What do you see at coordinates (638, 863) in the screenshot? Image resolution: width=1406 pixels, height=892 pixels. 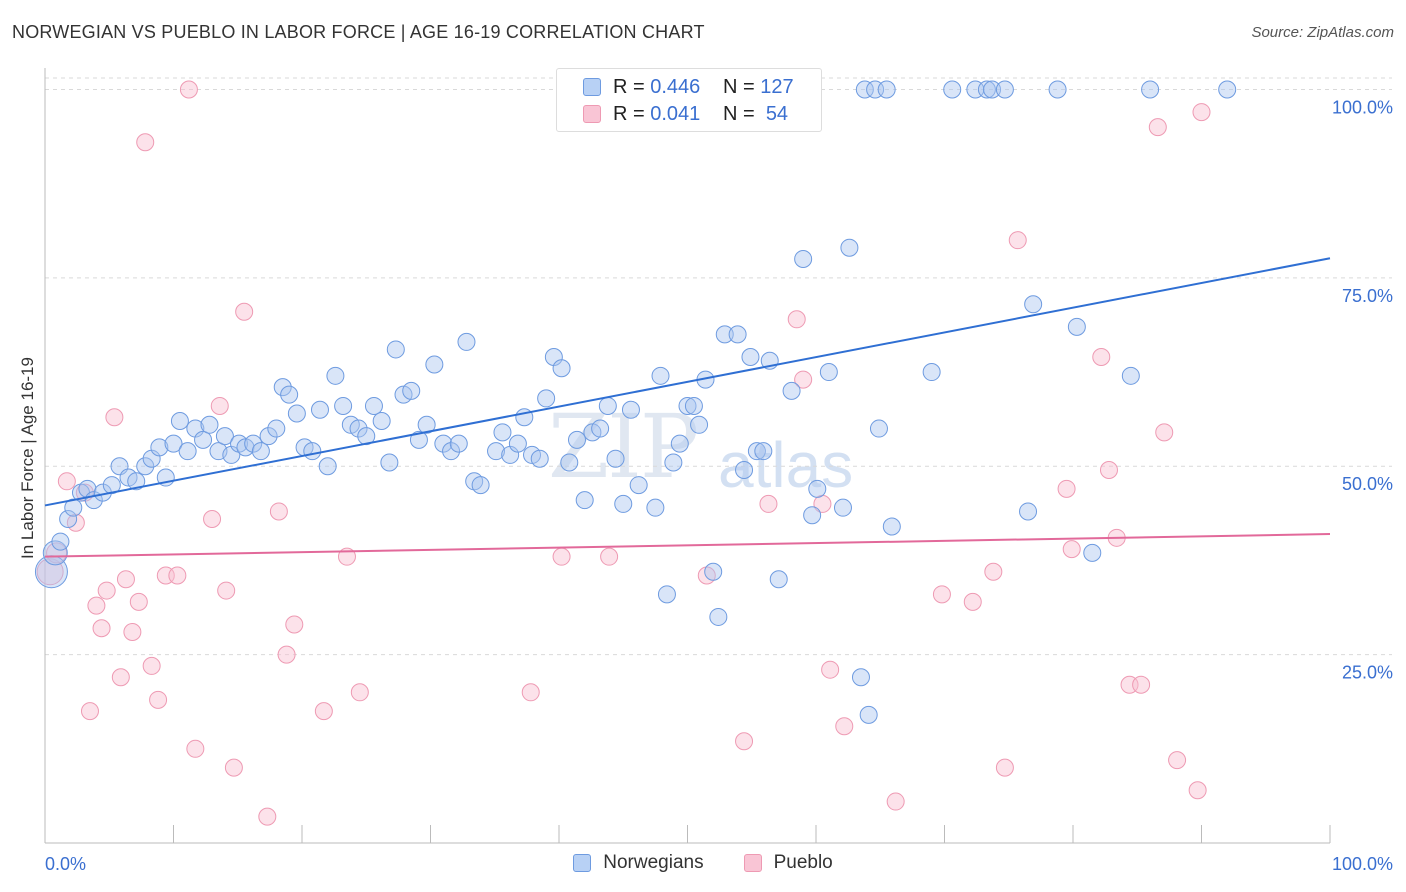 I see `legend-item-norwegians: Norwegians` at bounding box center [638, 863].